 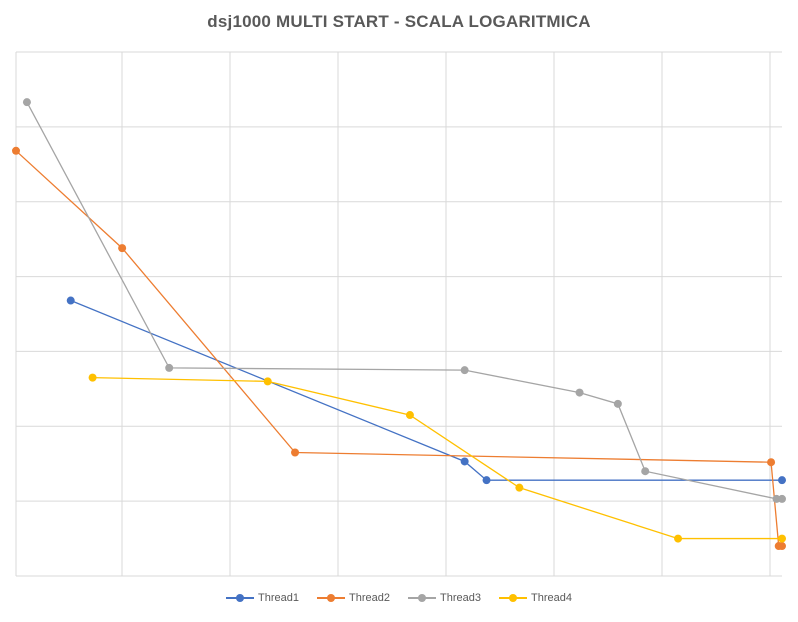 What do you see at coordinates (551, 598) in the screenshot?
I see `legend-label: Thread4` at bounding box center [551, 598].